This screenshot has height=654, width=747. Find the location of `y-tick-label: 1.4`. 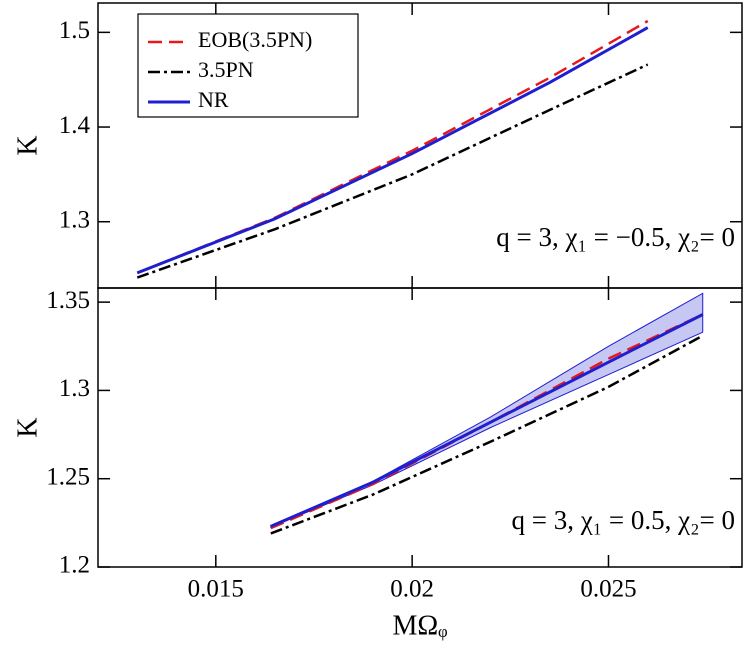

y-tick-label: 1.4 is located at coordinates (75, 125).